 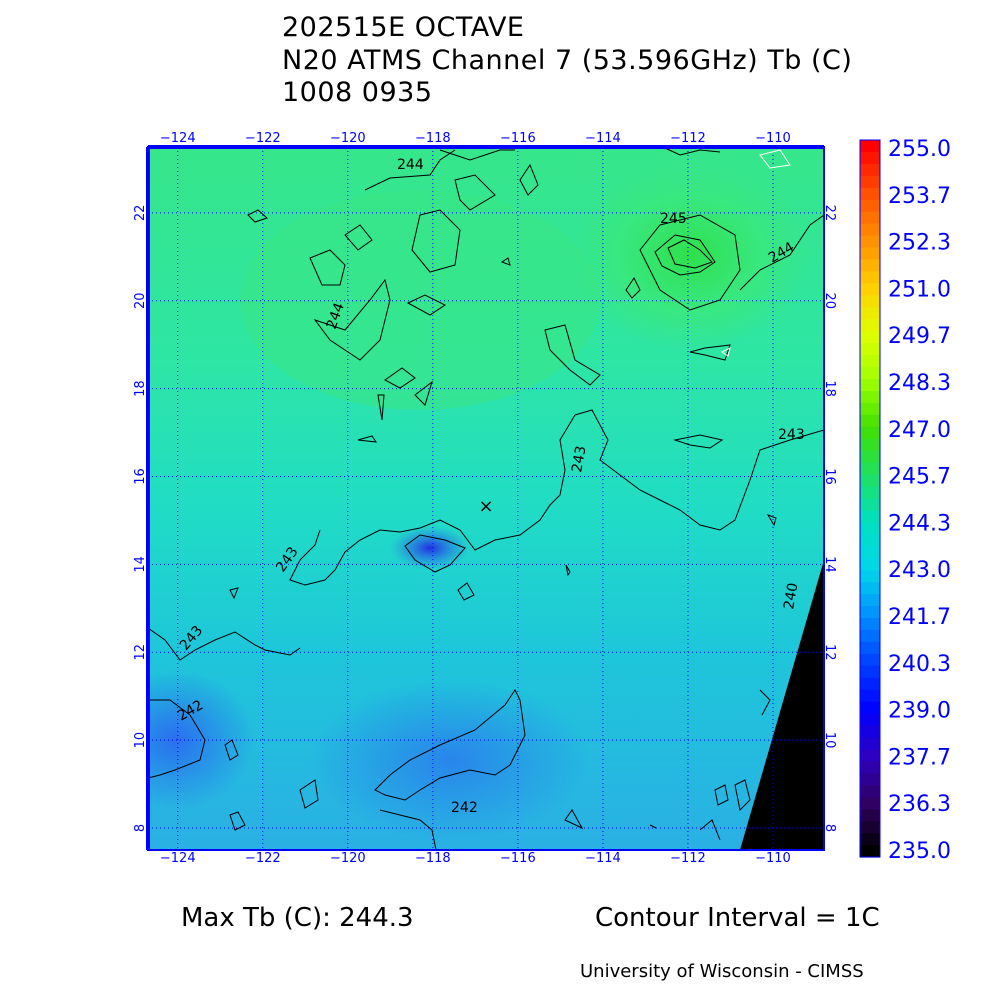 I want to click on no-data-region, so click(x=782, y=705).